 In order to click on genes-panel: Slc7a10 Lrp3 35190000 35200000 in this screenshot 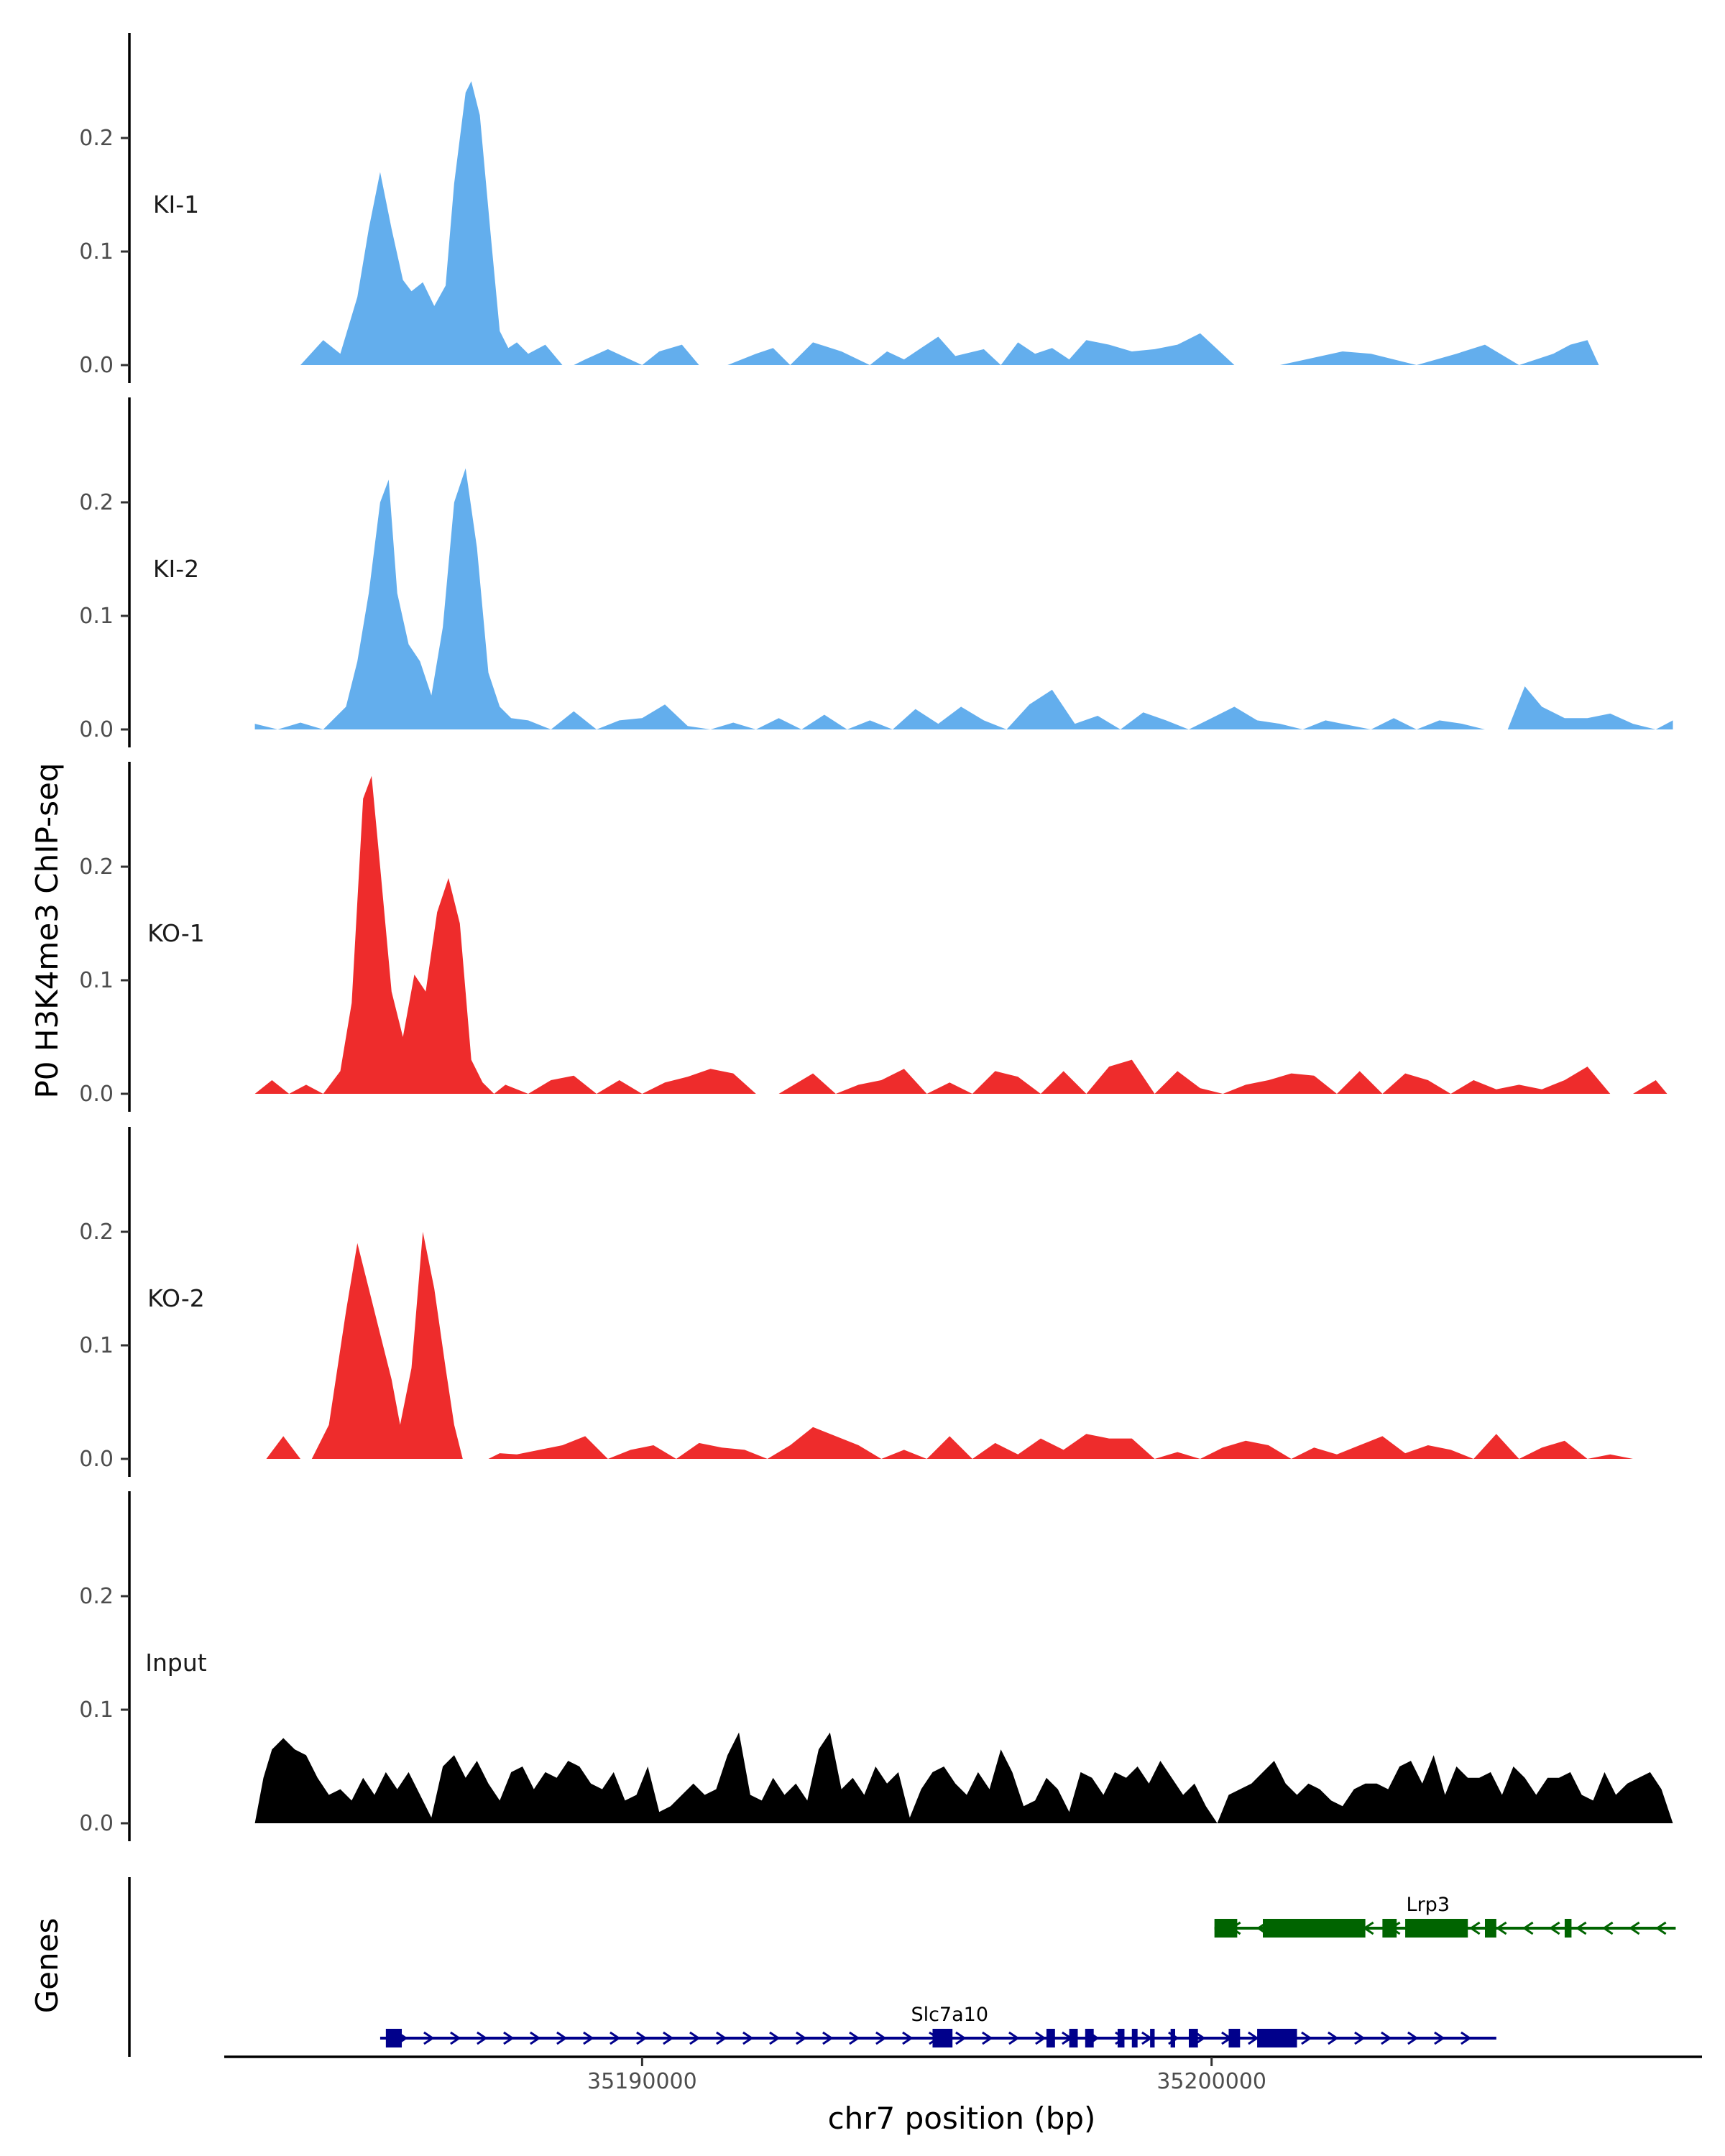, I will do `click(915, 1985)`.